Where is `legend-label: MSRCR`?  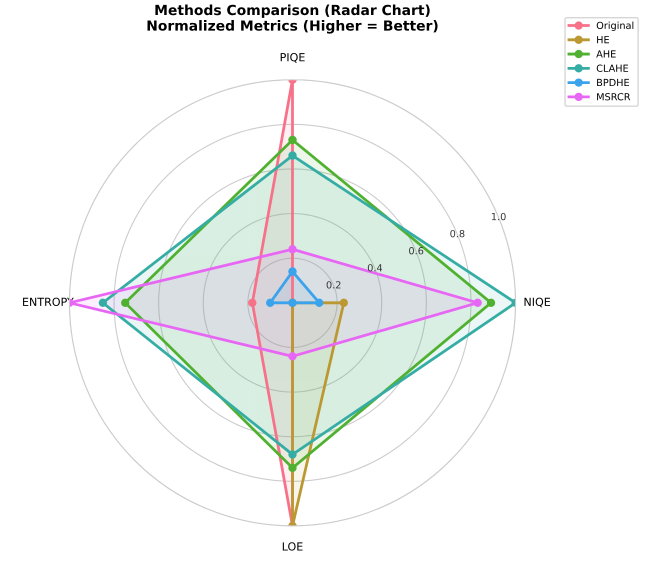 legend-label: MSRCR is located at coordinates (613, 96).